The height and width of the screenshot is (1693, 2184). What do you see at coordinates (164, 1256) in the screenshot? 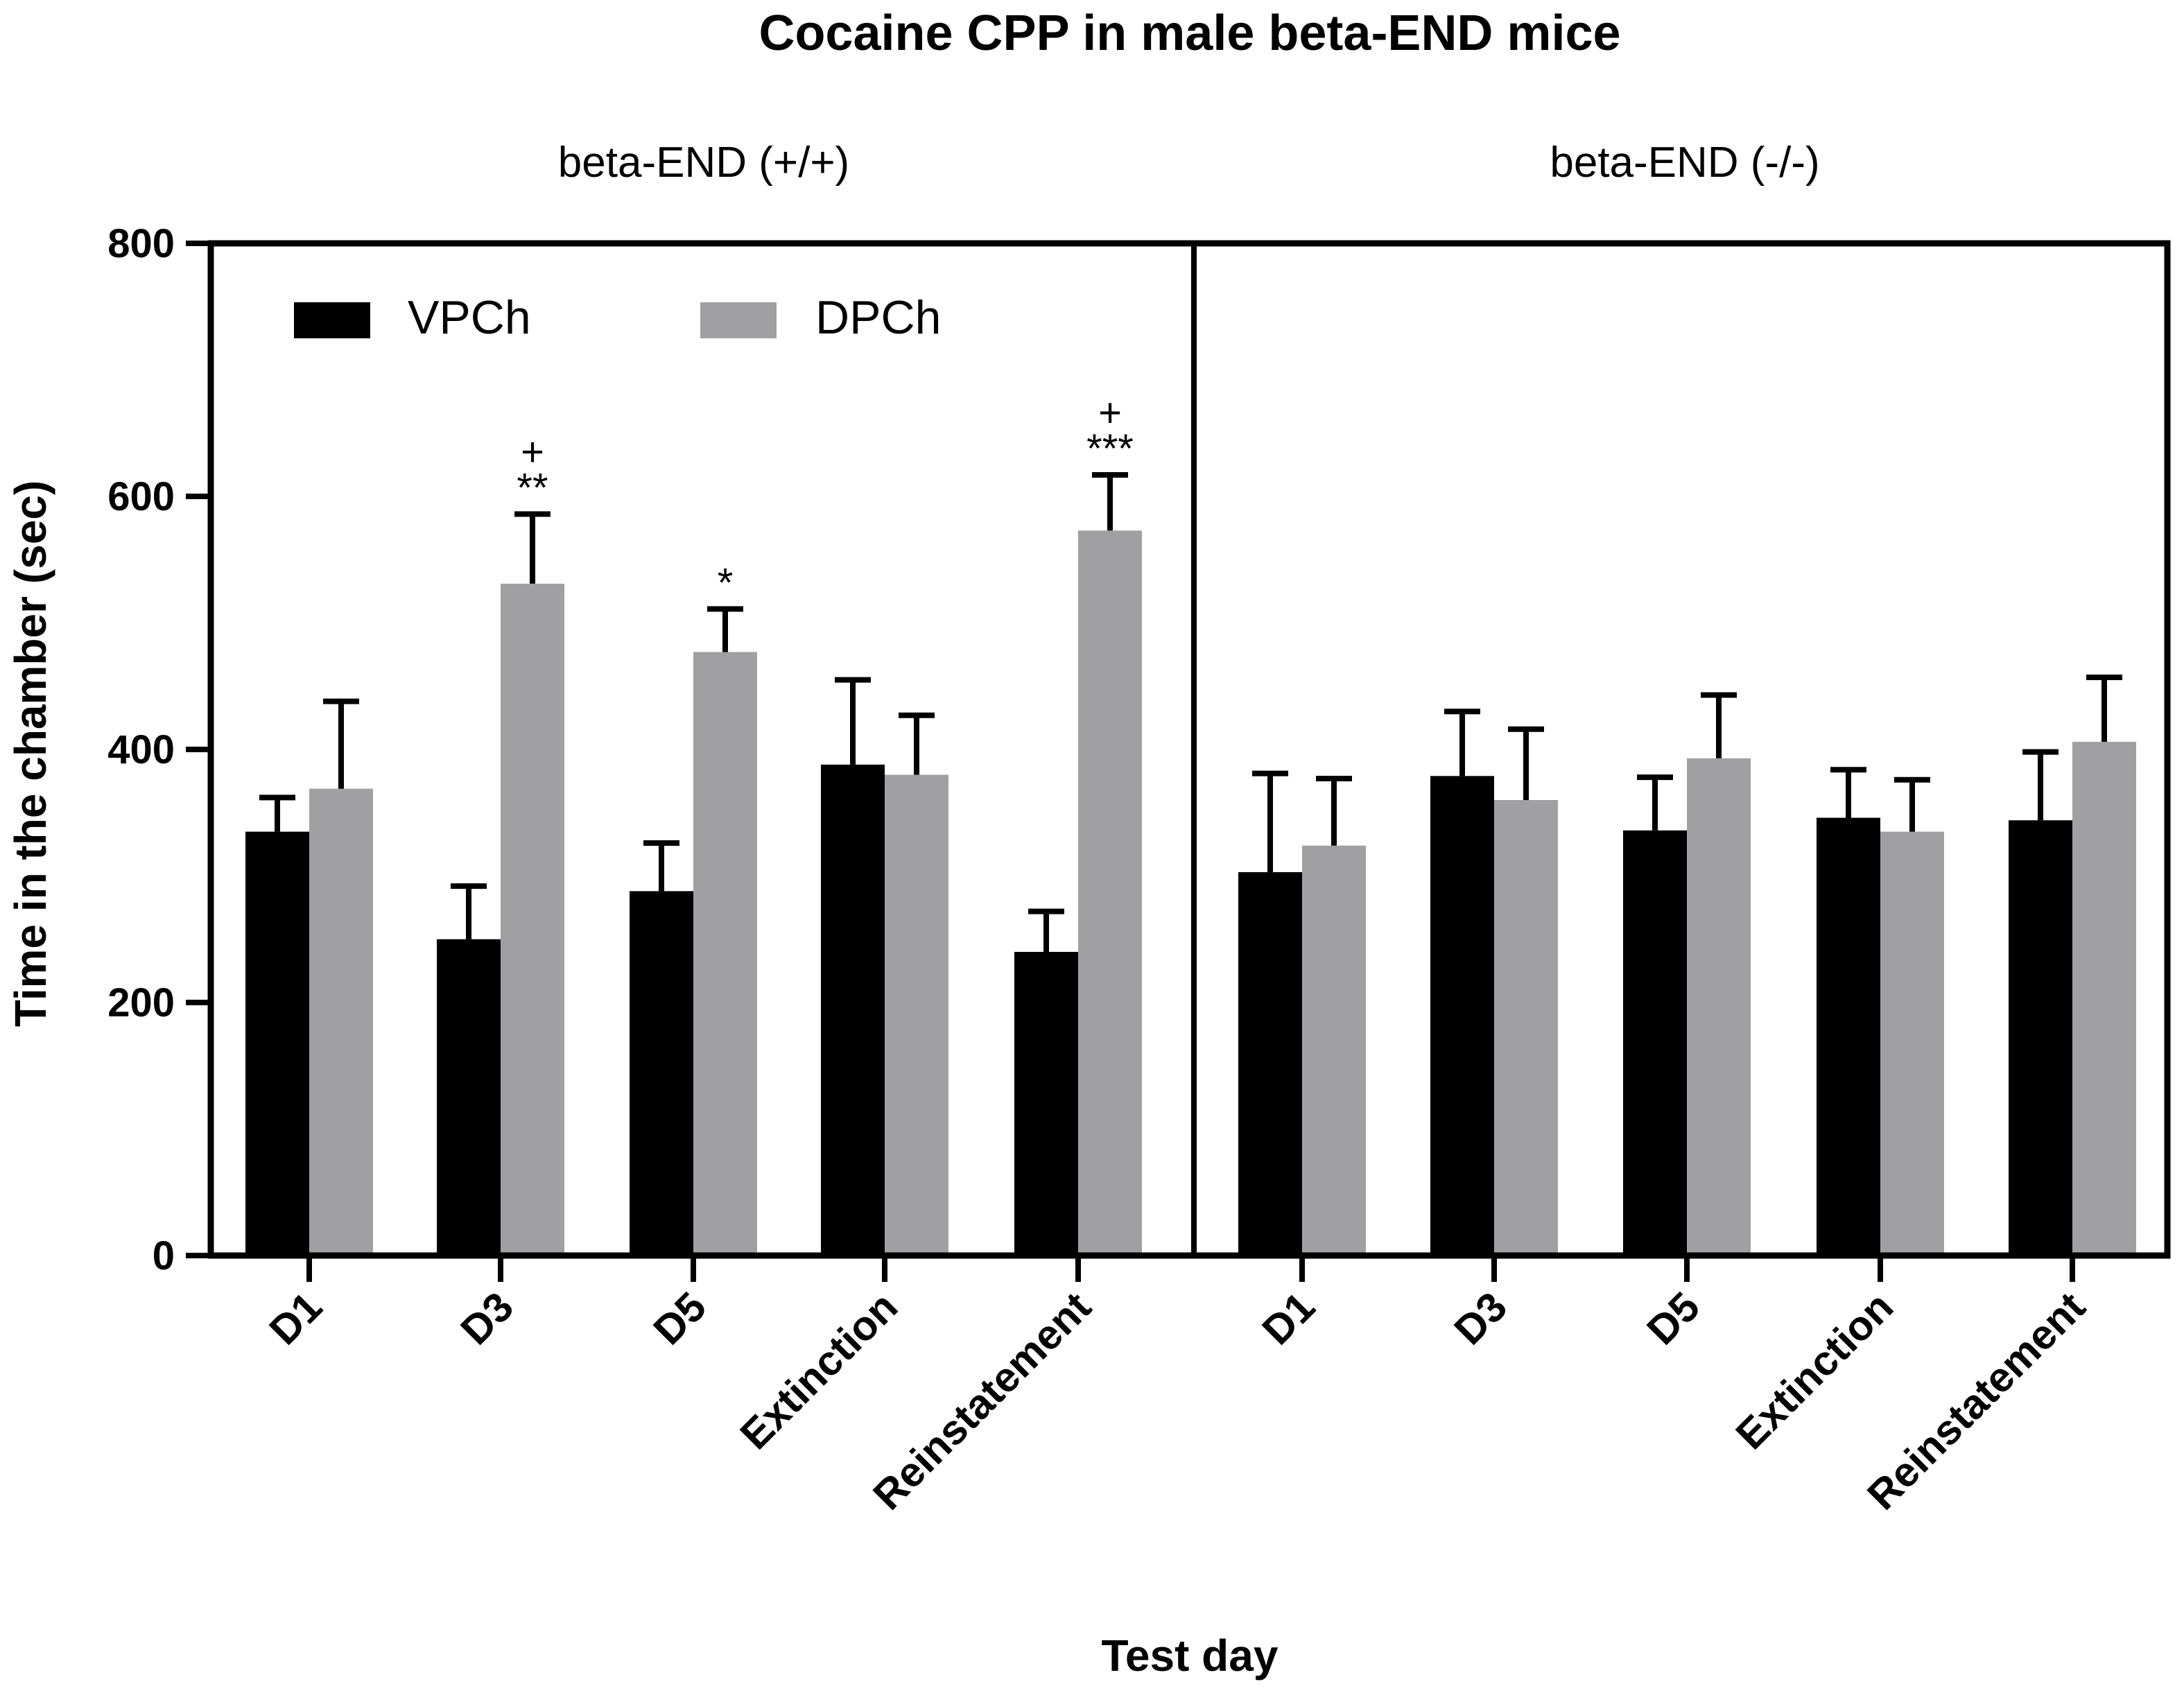
I see `y-tick-label: 0` at bounding box center [164, 1256].